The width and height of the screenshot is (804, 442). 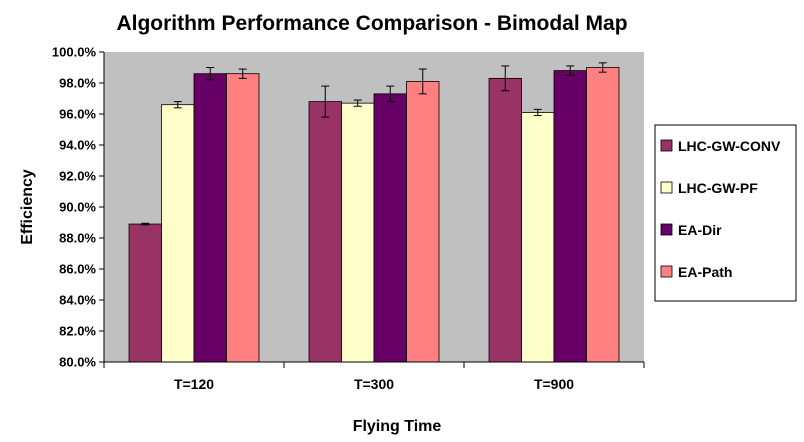 I want to click on y-axis-label: Efficiency, so click(x=27, y=207).